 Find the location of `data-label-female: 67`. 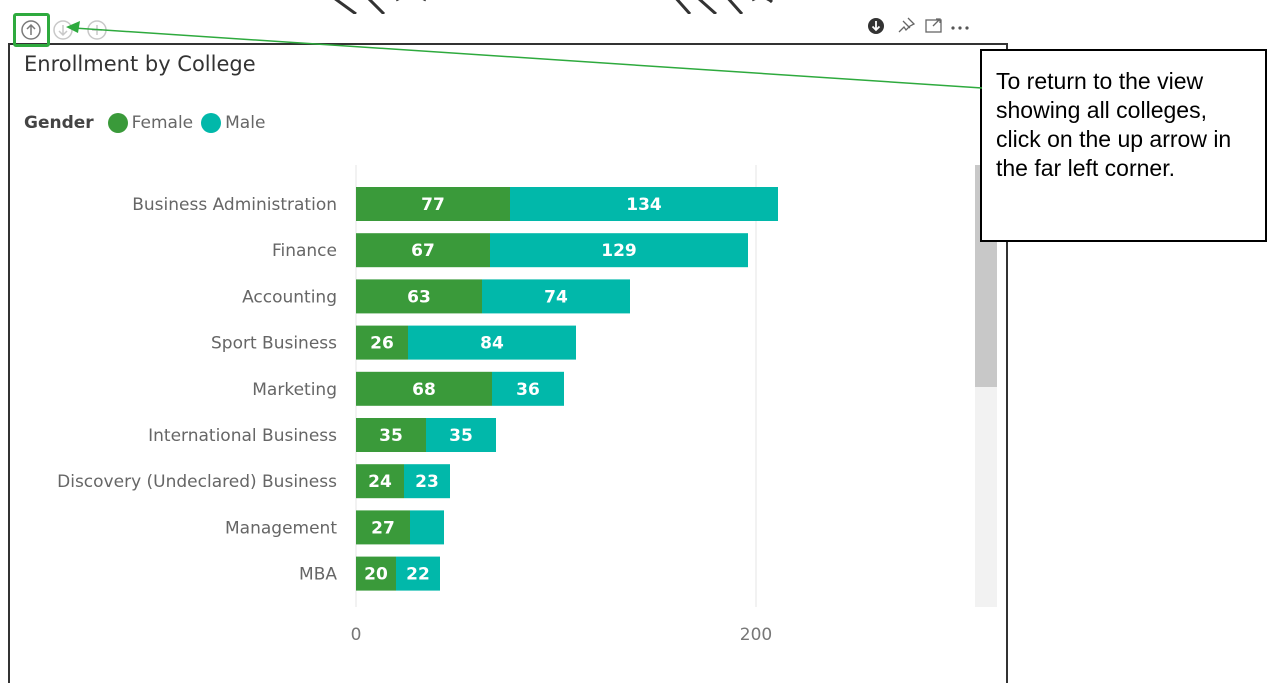

data-label-female: 67 is located at coordinates (423, 251).